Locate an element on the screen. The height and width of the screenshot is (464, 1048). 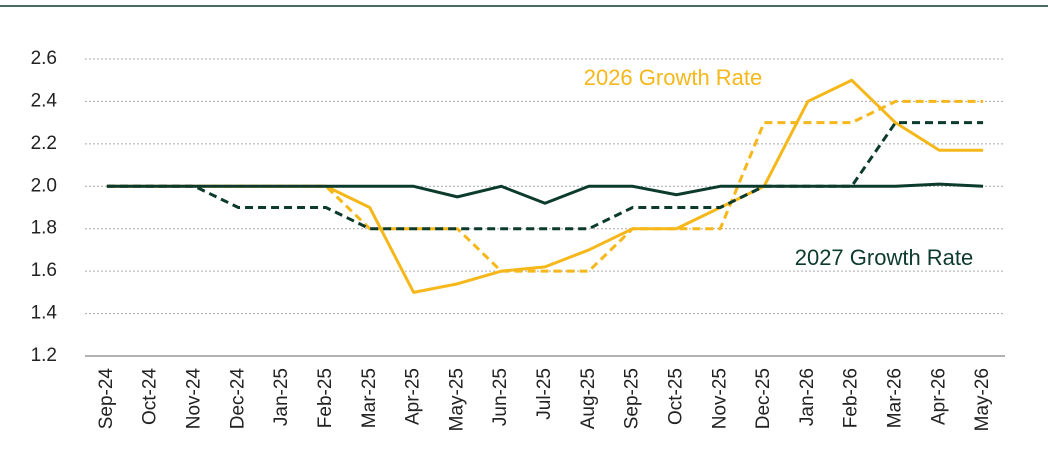
y-tick-label: 2.4 is located at coordinates (44, 100).